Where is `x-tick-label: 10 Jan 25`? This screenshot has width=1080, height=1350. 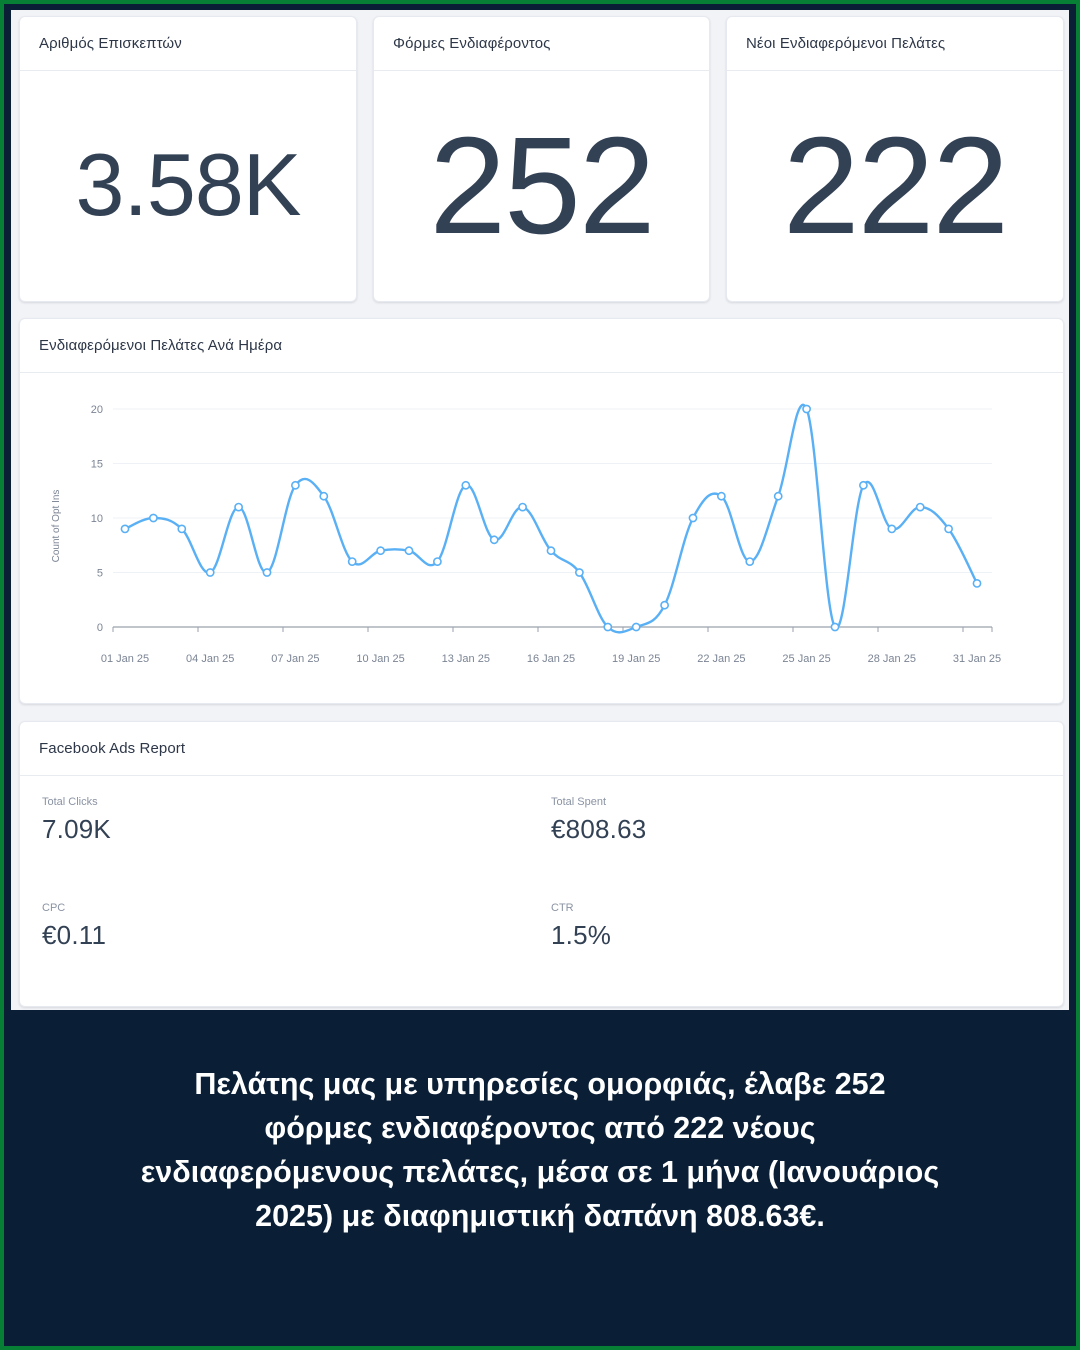 x-tick-label: 10 Jan 25 is located at coordinates (380, 659).